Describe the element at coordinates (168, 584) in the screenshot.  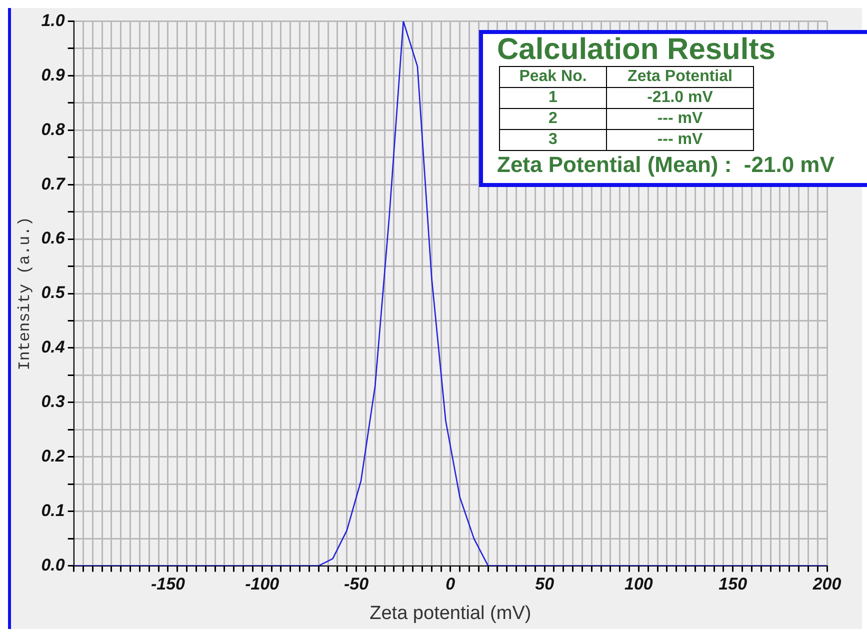
I see `x-tick-label: -150` at that location.